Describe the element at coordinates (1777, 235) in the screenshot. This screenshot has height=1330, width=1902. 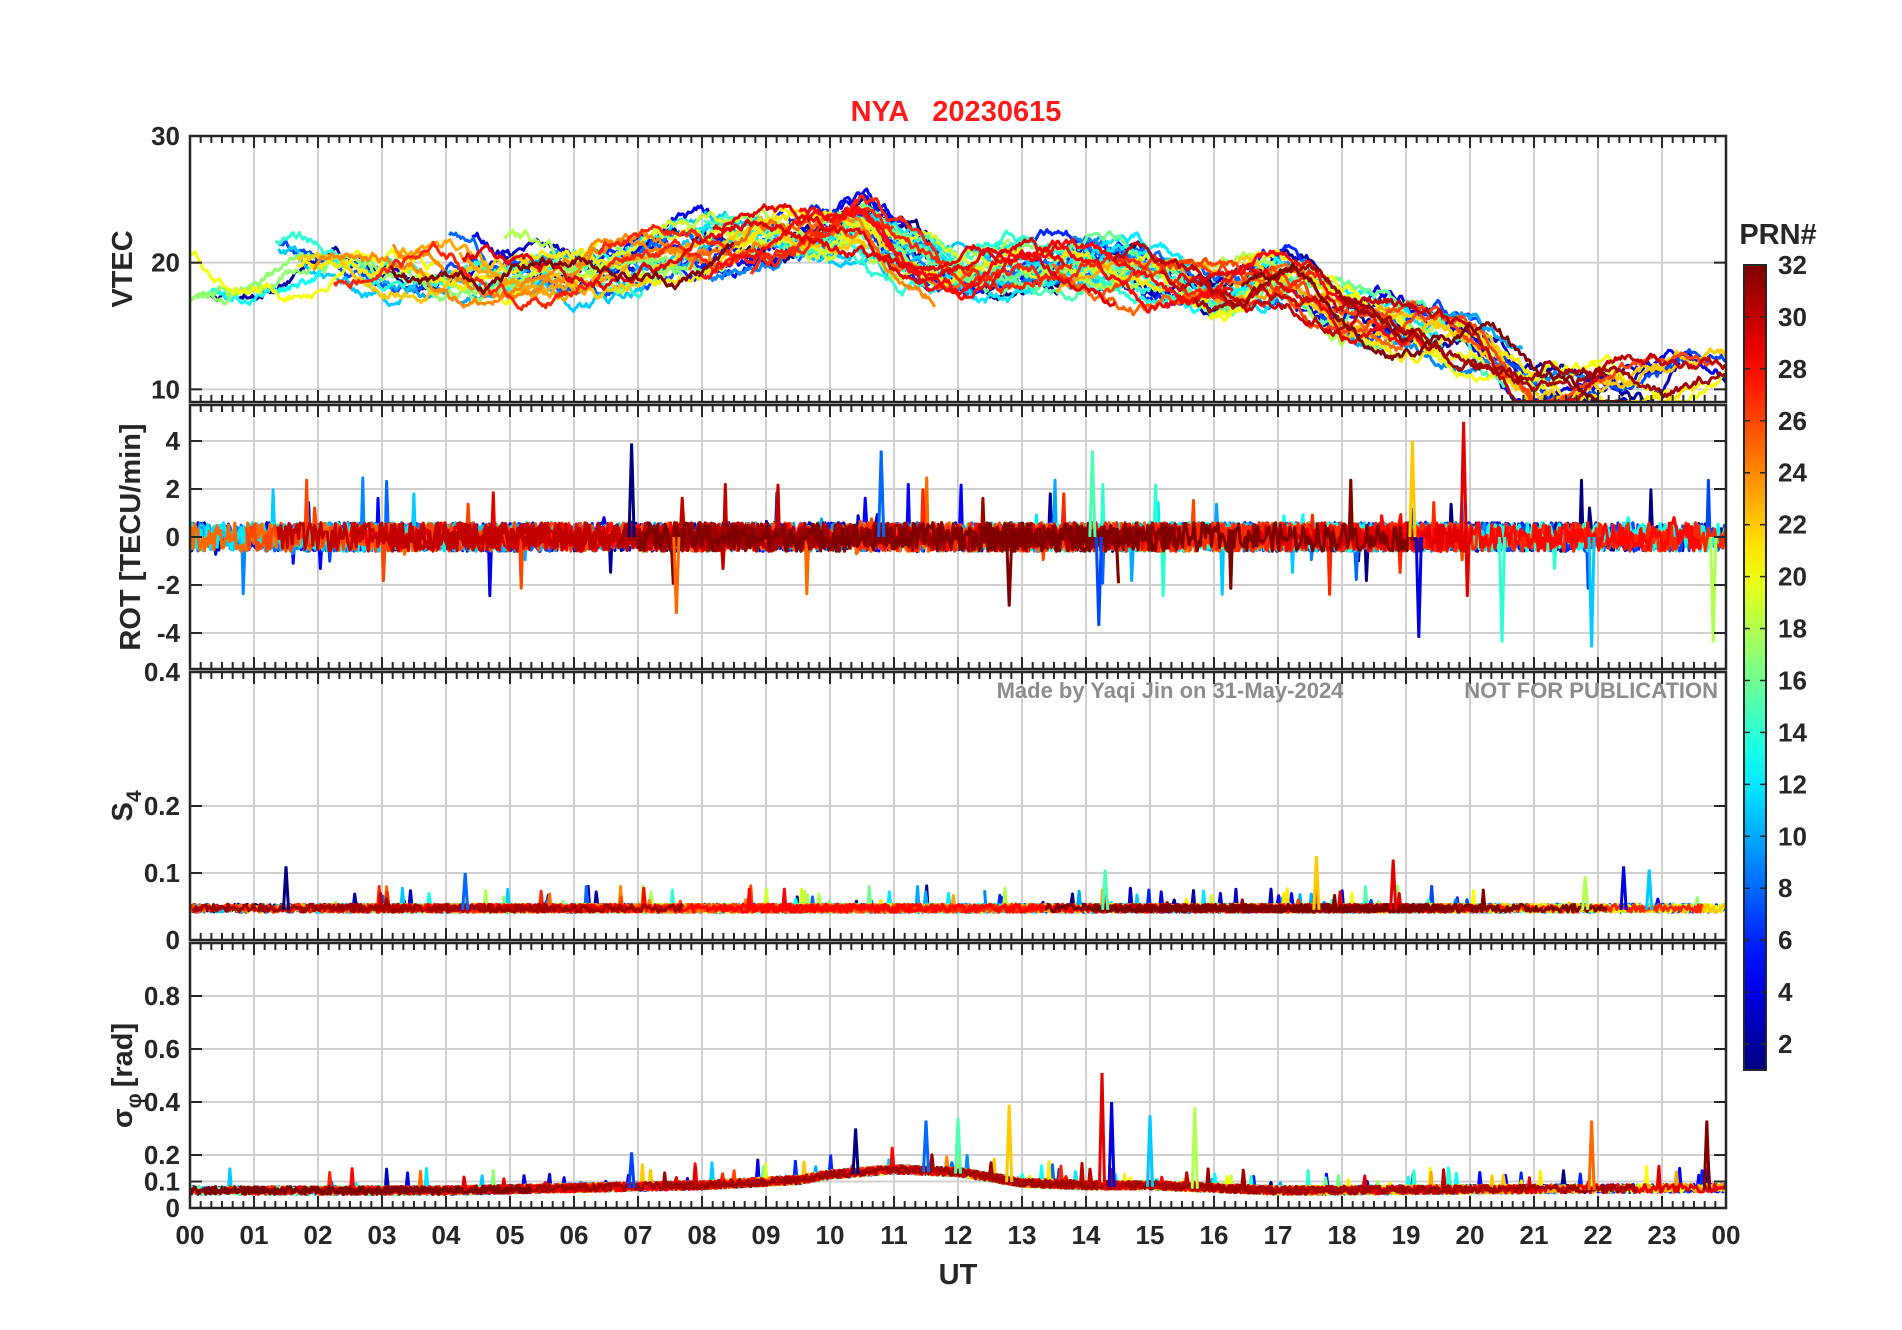
I see `colorbar-label: PRN#` at that location.